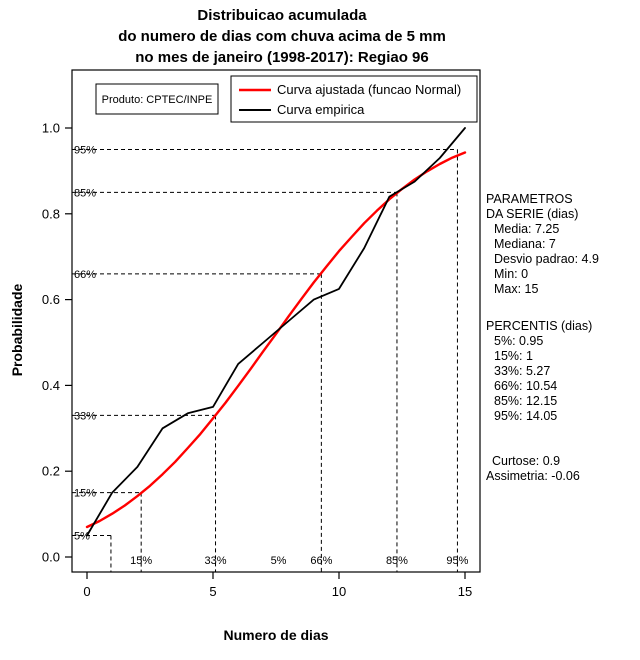 The width and height of the screenshot is (640, 660). Describe the element at coordinates (86, 591) in the screenshot. I see `x-tick-label: 0` at that location.